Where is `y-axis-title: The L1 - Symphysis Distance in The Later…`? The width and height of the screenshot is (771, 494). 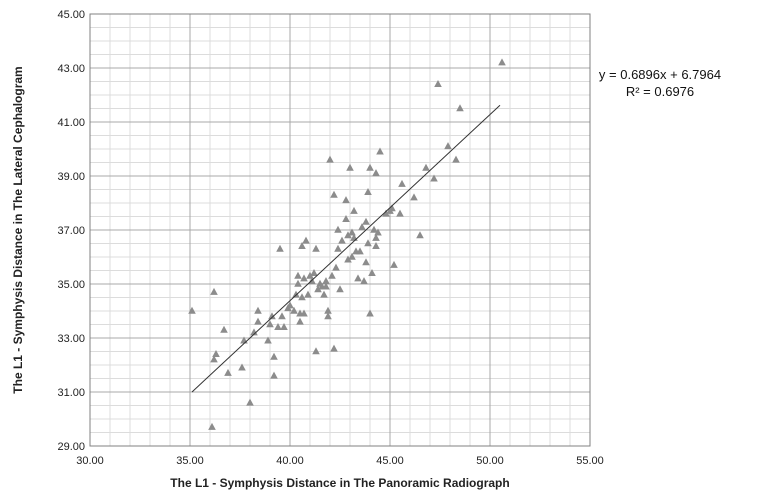
y-axis-title: The L1 - Symphysis Distance in The Later… is located at coordinates (18, 229).